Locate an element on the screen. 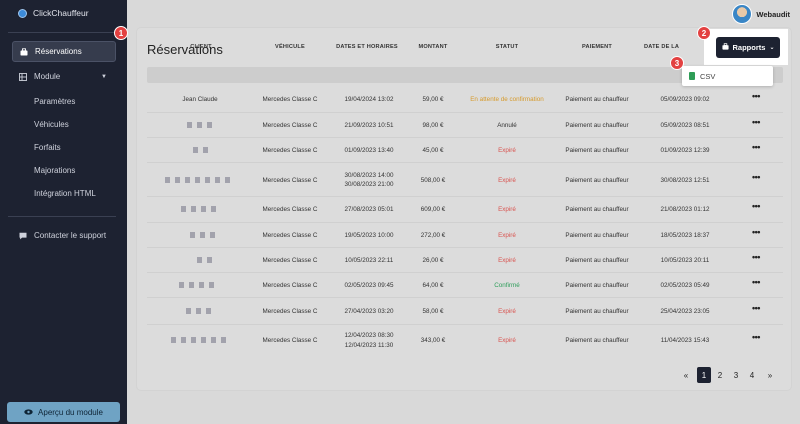 The height and width of the screenshot is (424, 800). cell-created: 11/04/2023 15:43 is located at coordinates (685, 340).